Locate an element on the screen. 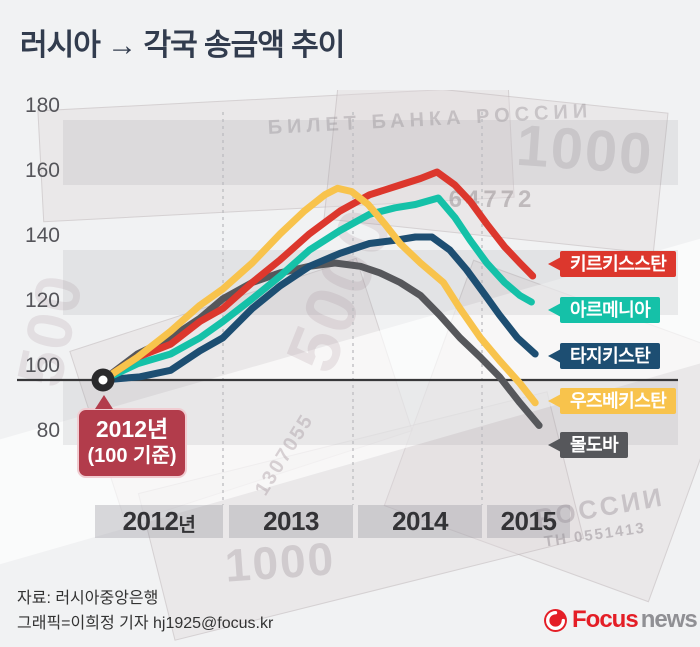 The image size is (700, 647). legend-tag-3: 타지키스탄 is located at coordinates (604, 356).